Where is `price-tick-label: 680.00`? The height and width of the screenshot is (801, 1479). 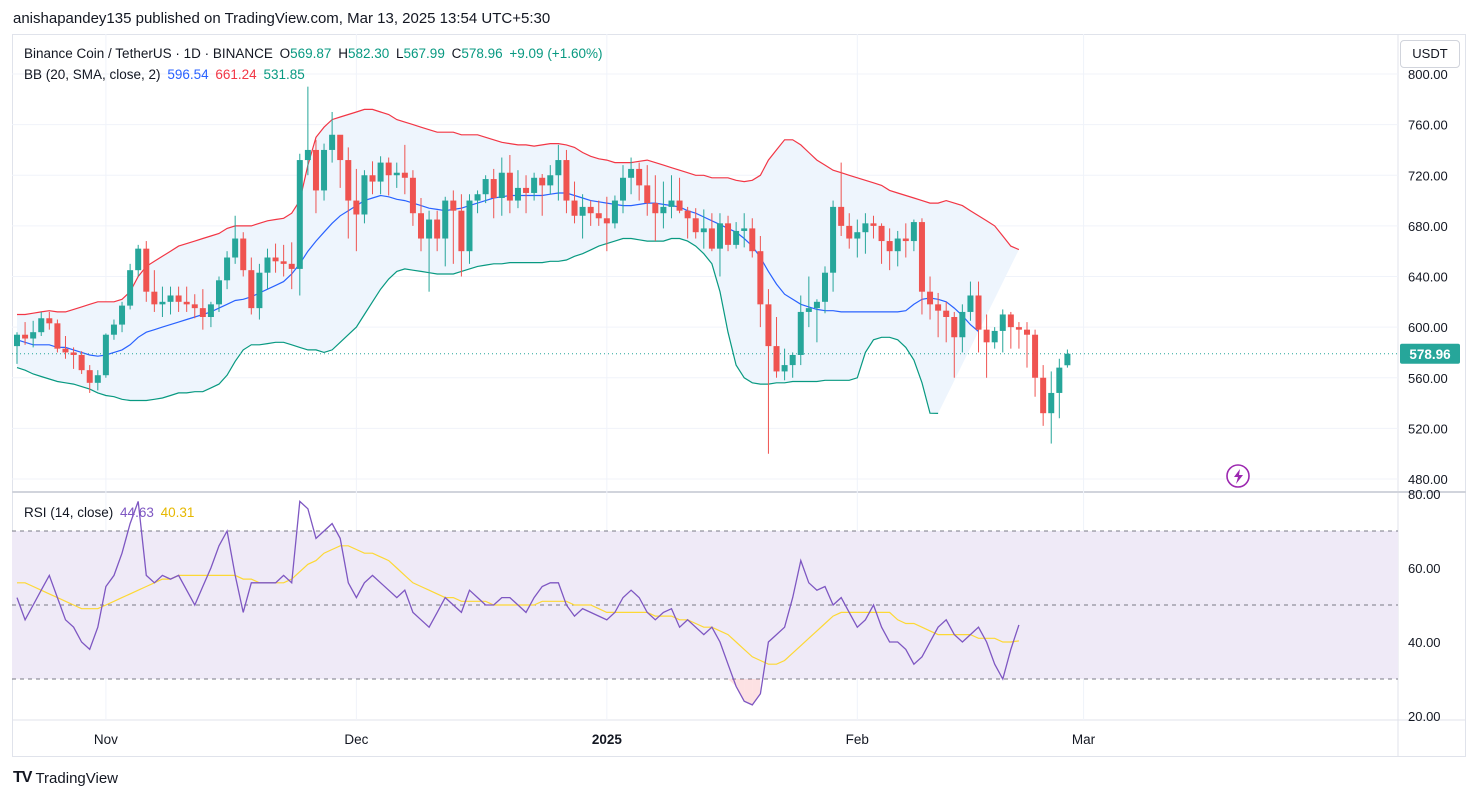 price-tick-label: 680.00 is located at coordinates (1428, 226).